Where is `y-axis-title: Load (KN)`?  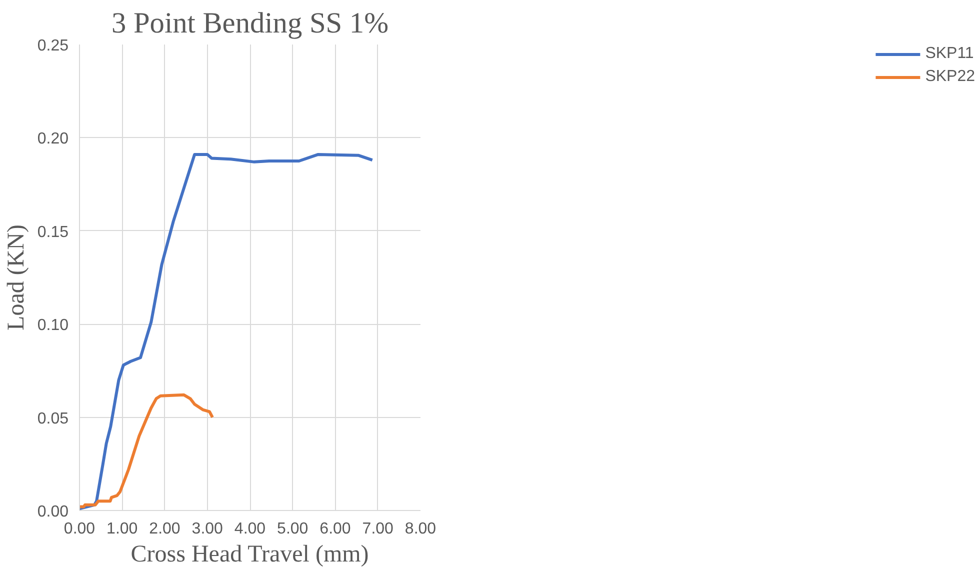 y-axis-title: Load (KN) is located at coordinates (16, 277).